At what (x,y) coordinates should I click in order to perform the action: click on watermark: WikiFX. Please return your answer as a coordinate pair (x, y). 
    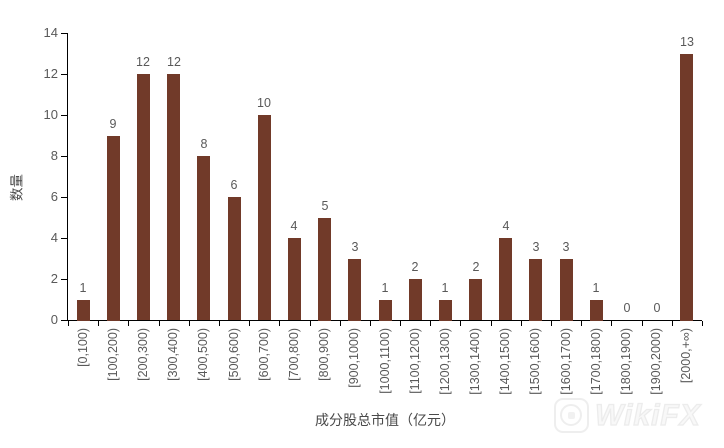
    Looking at the image, I should click on (627, 415).